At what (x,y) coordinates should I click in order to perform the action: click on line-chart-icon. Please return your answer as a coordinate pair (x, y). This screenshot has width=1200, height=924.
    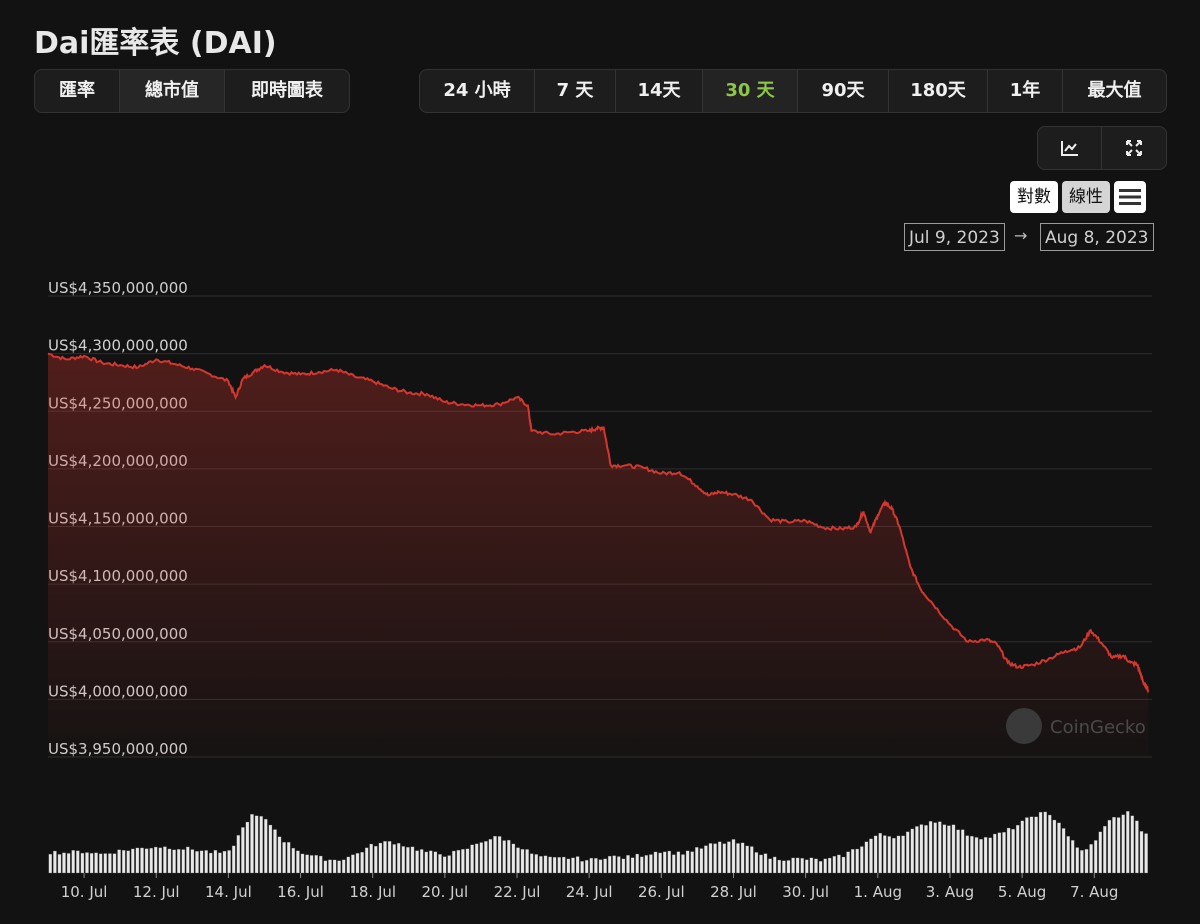
    Looking at the image, I should click on (1070, 148).